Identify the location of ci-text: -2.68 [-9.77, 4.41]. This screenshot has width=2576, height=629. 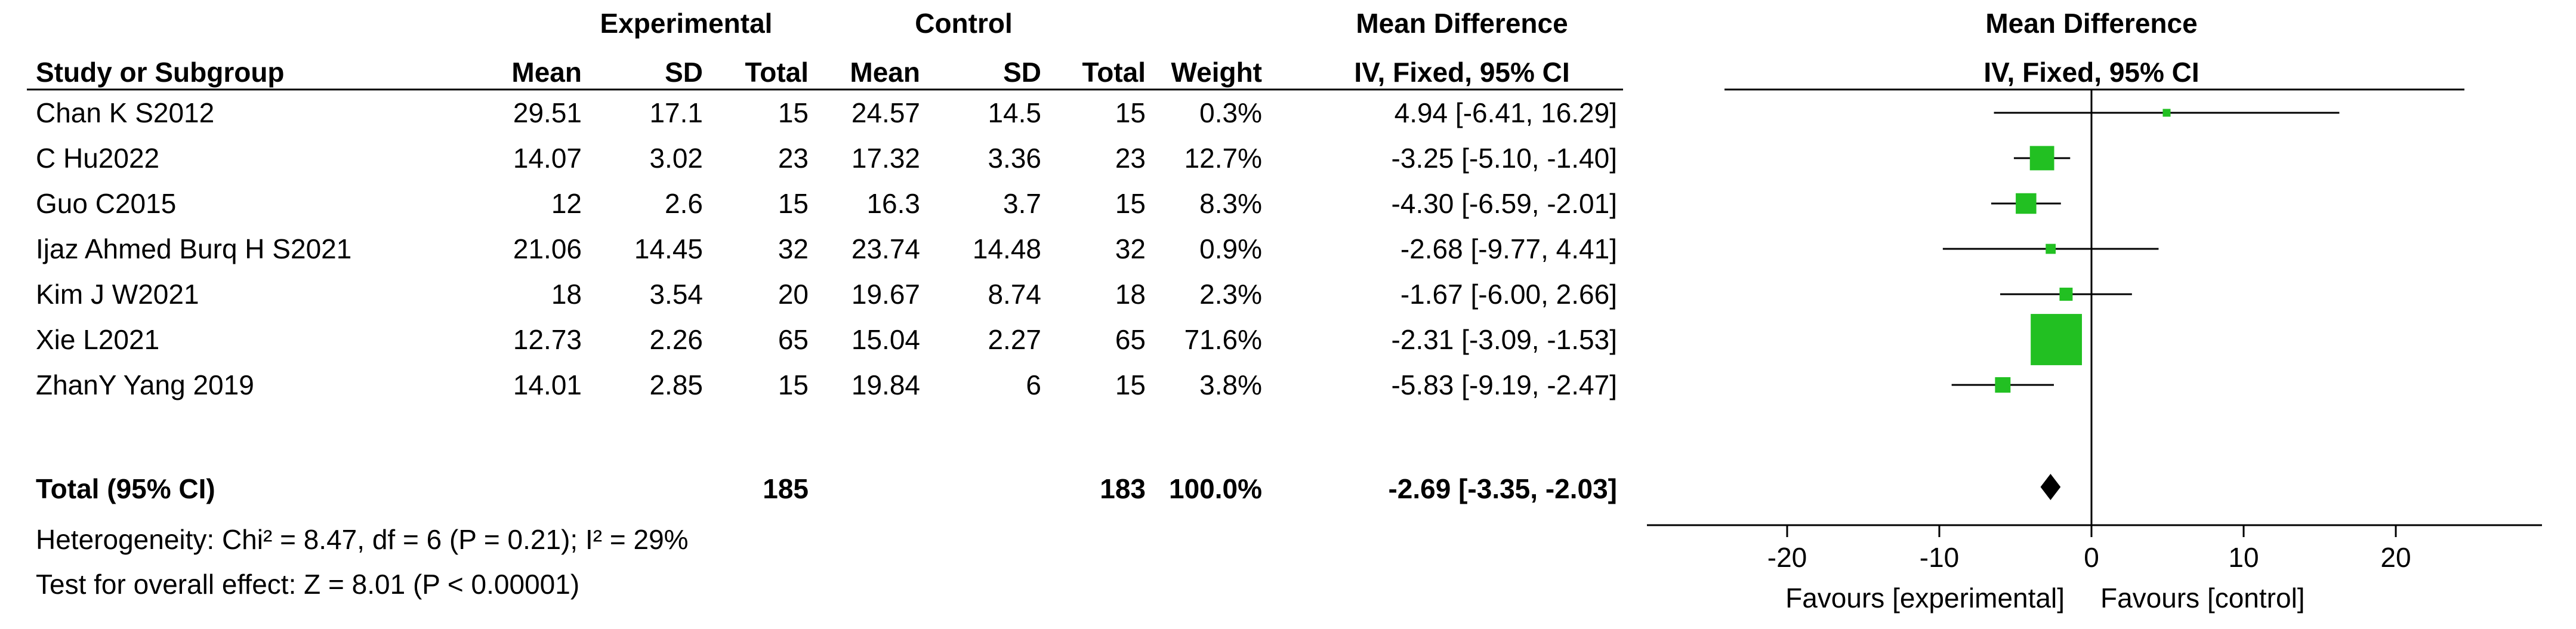
(1508, 249).